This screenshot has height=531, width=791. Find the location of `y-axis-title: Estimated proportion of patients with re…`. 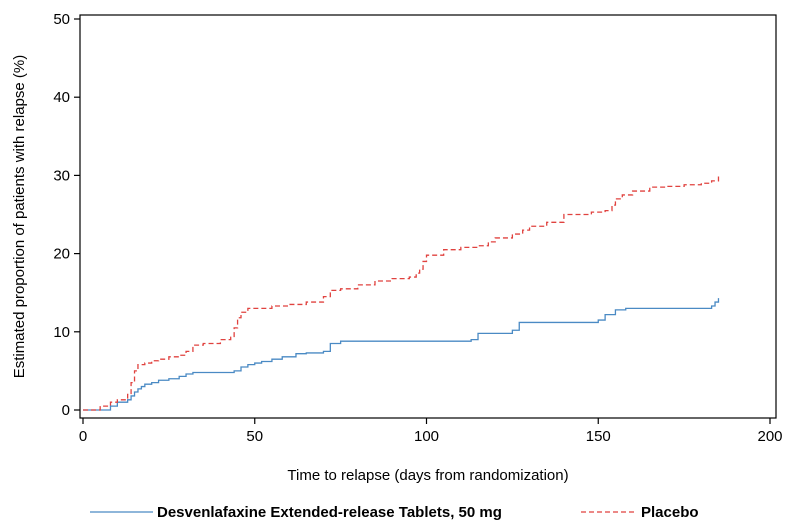

y-axis-title: Estimated proportion of patients with re… is located at coordinates (19, 217).